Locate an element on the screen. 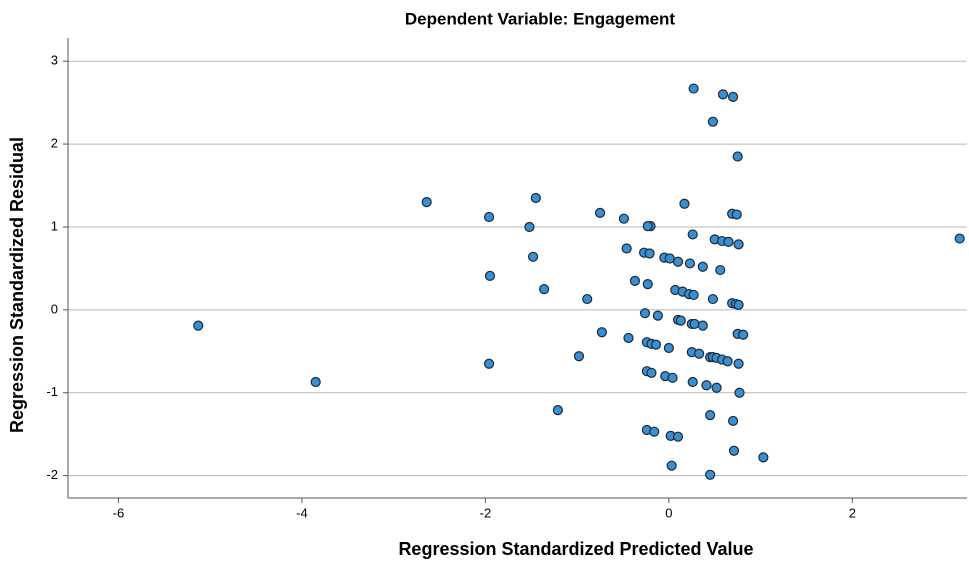  x-tick-label: -6 is located at coordinates (119, 512).